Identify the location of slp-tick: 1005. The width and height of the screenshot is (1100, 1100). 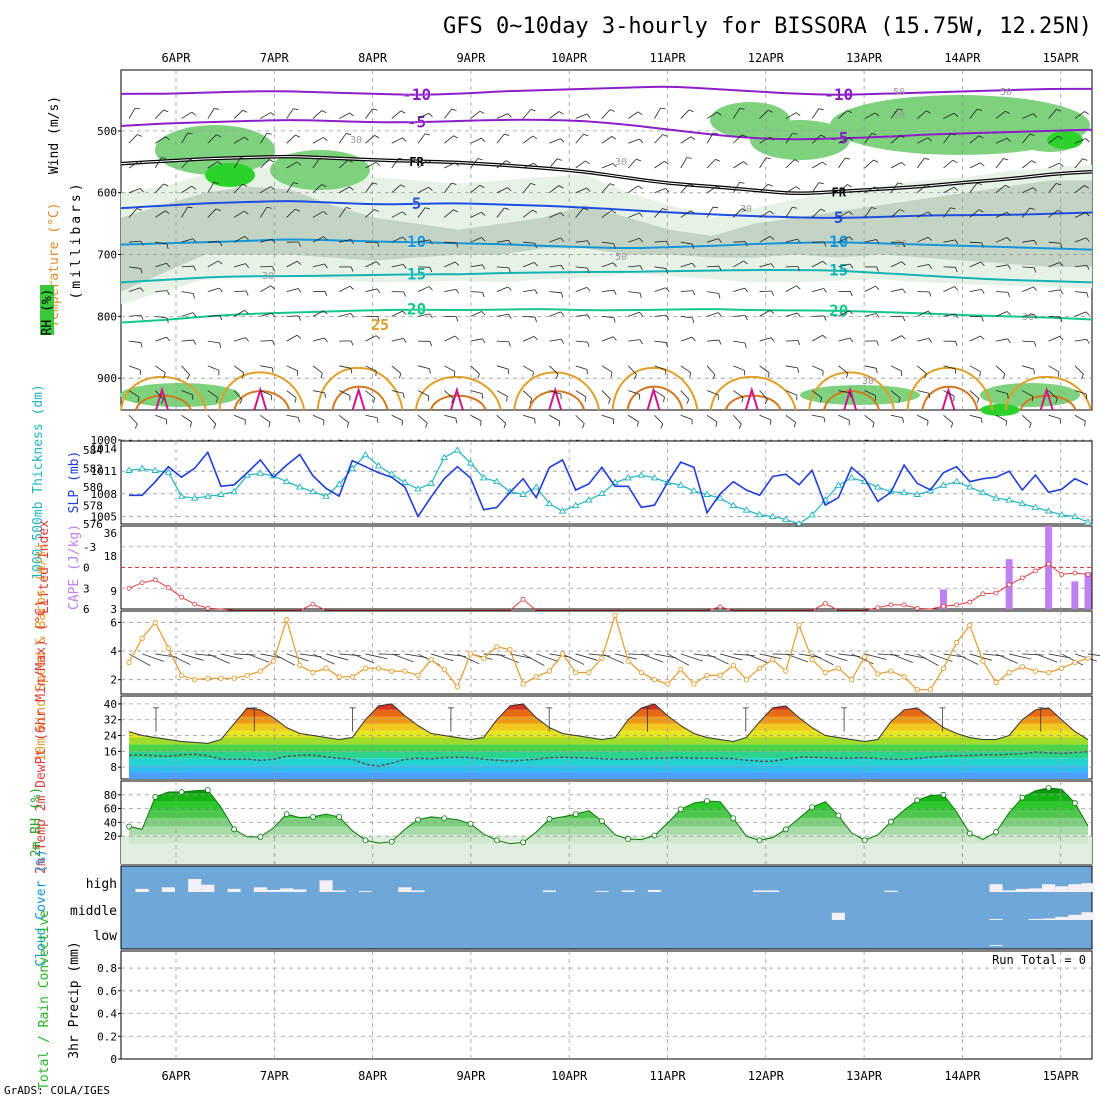
(104, 516).